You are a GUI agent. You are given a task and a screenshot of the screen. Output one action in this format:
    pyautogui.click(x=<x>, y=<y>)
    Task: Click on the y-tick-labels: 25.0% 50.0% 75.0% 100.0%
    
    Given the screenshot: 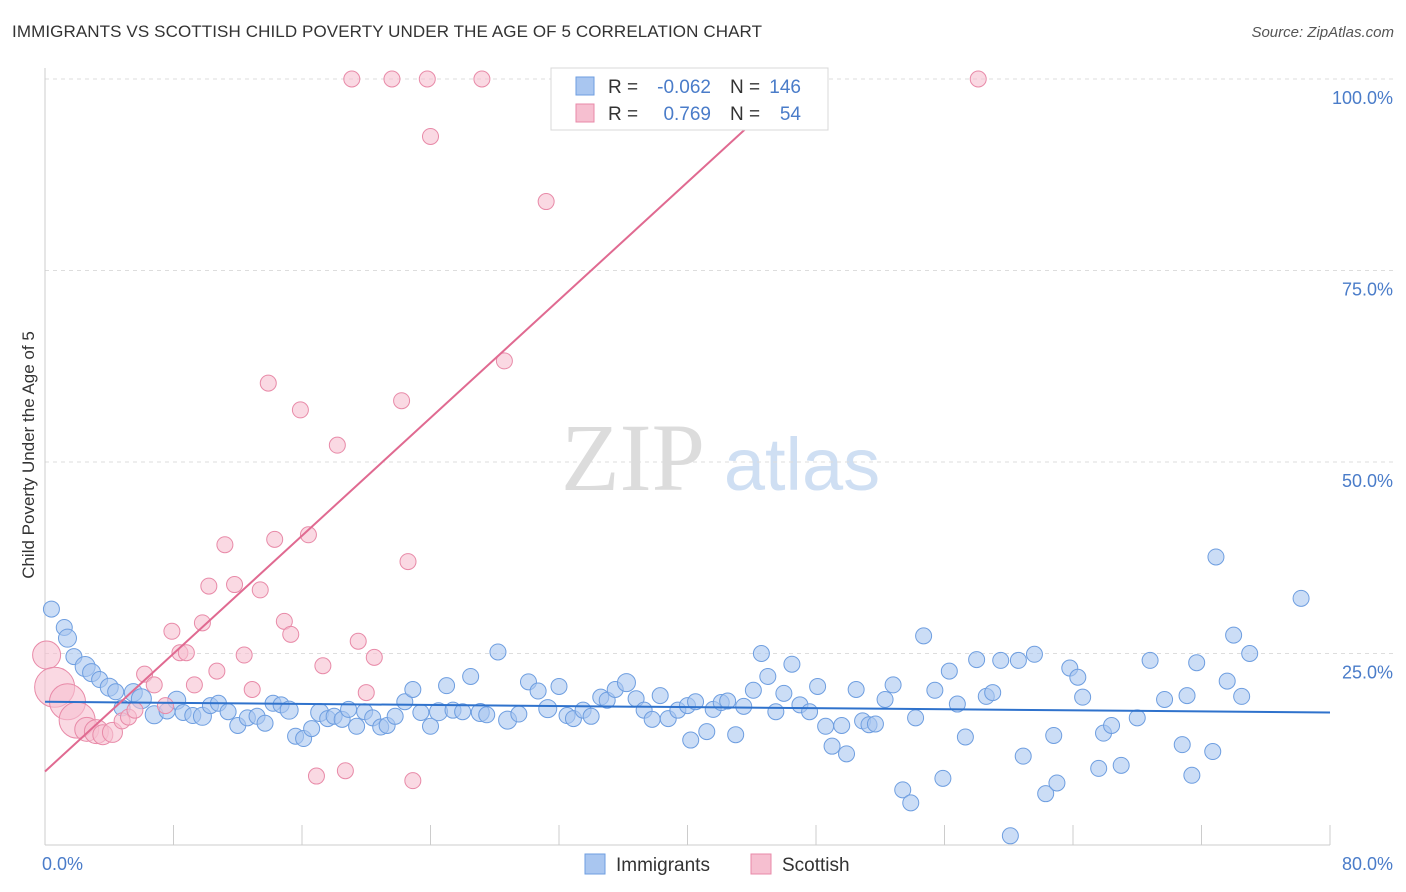 What is the action you would take?
    pyautogui.click(x=1362, y=385)
    